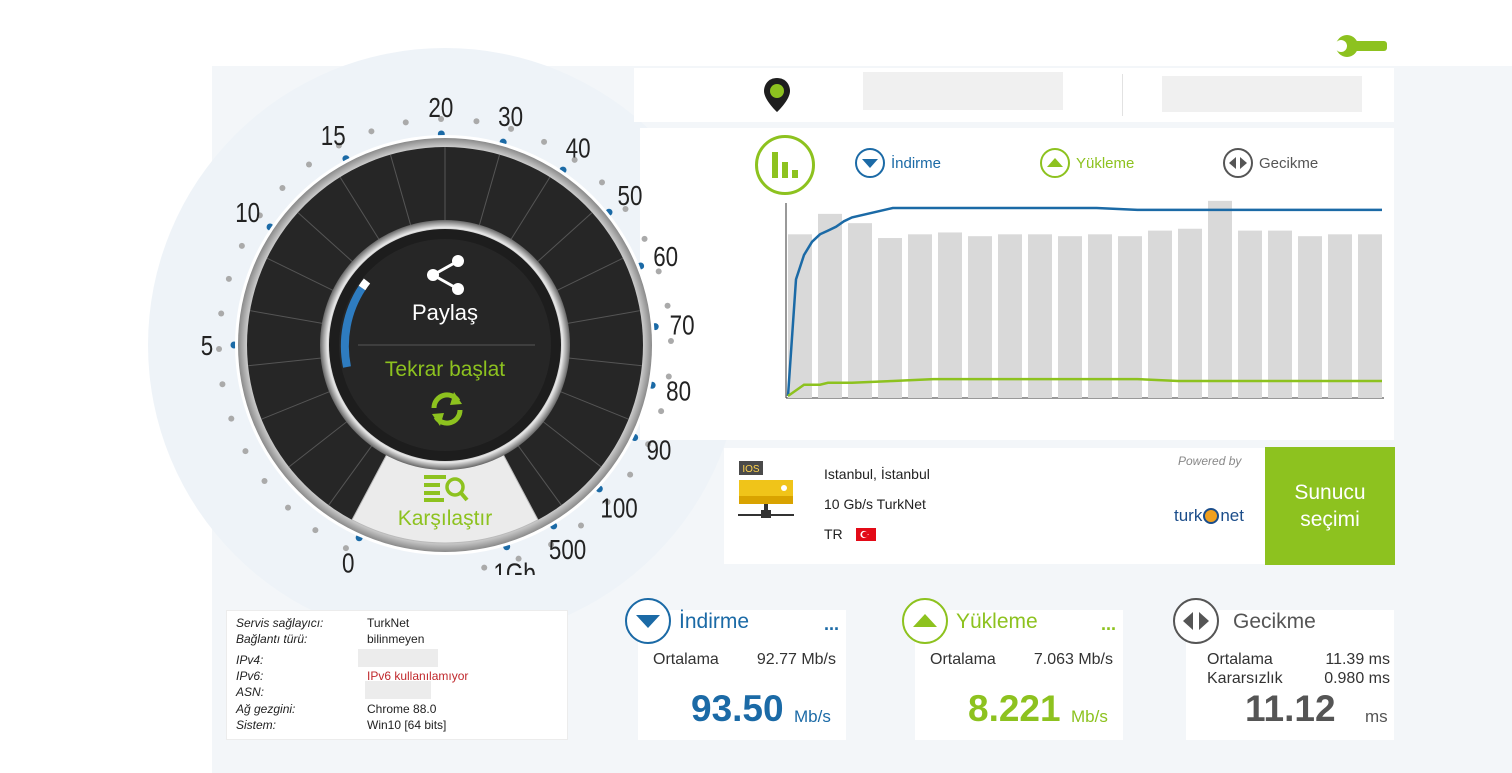  I want to click on gauge-tick-label: 40, so click(578, 148).